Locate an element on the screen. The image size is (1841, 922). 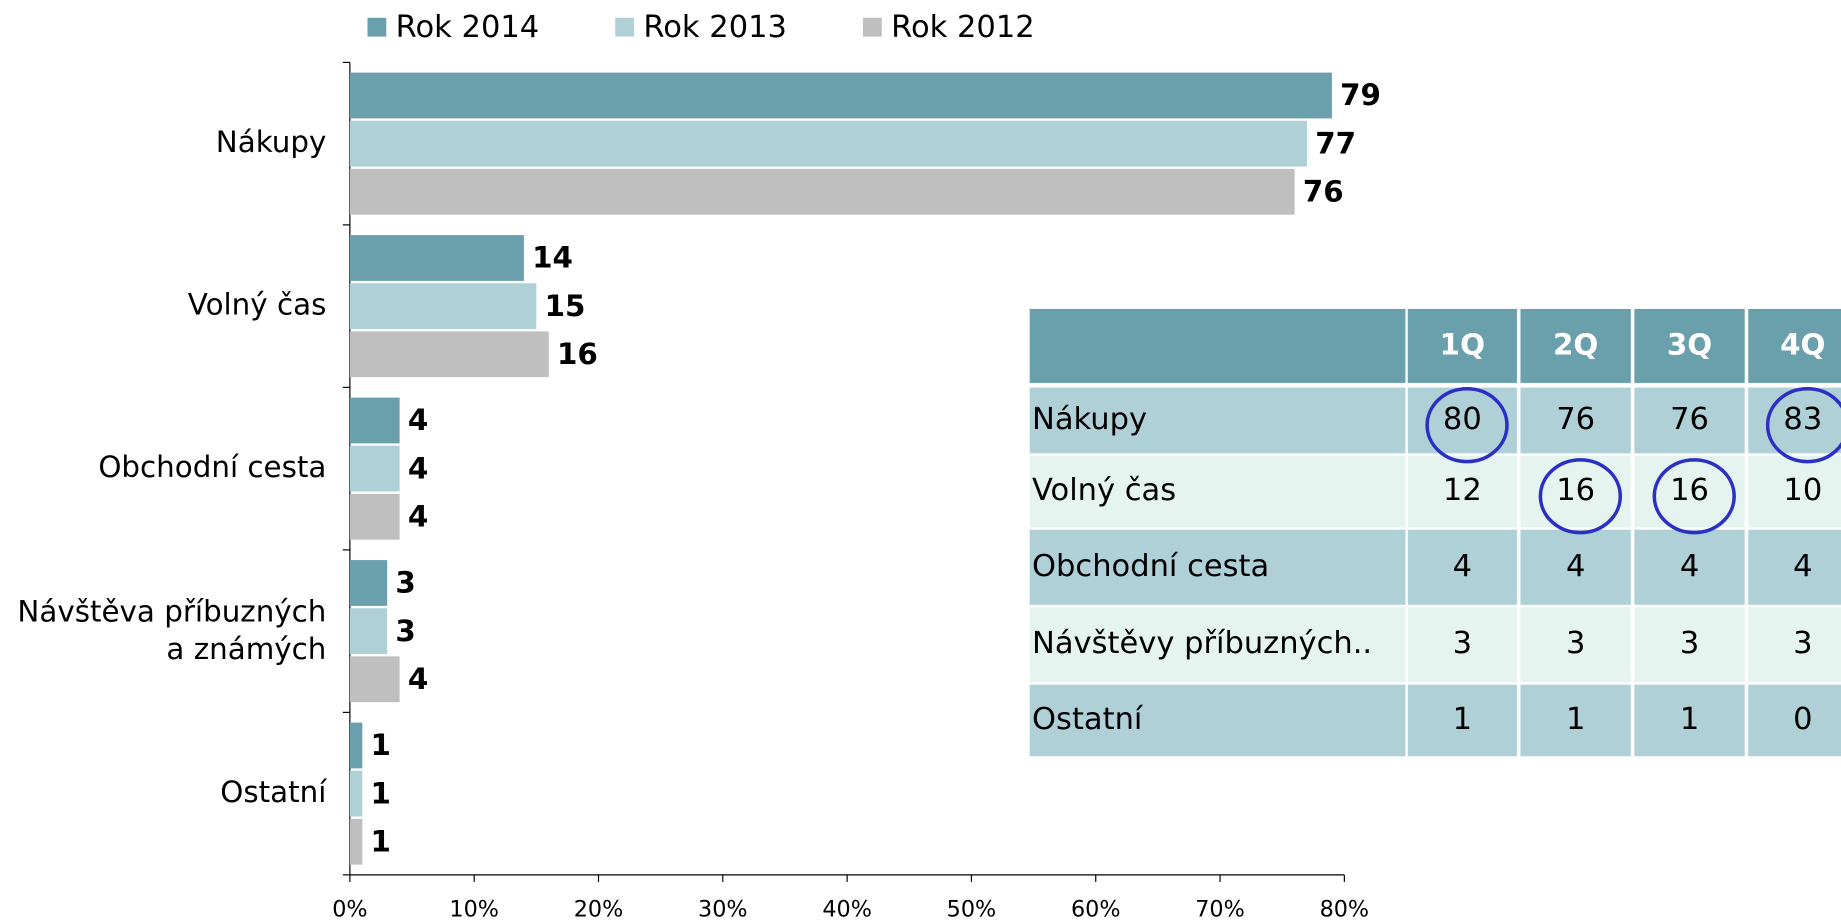
x-tick-label: 0% is located at coordinates (349, 909).